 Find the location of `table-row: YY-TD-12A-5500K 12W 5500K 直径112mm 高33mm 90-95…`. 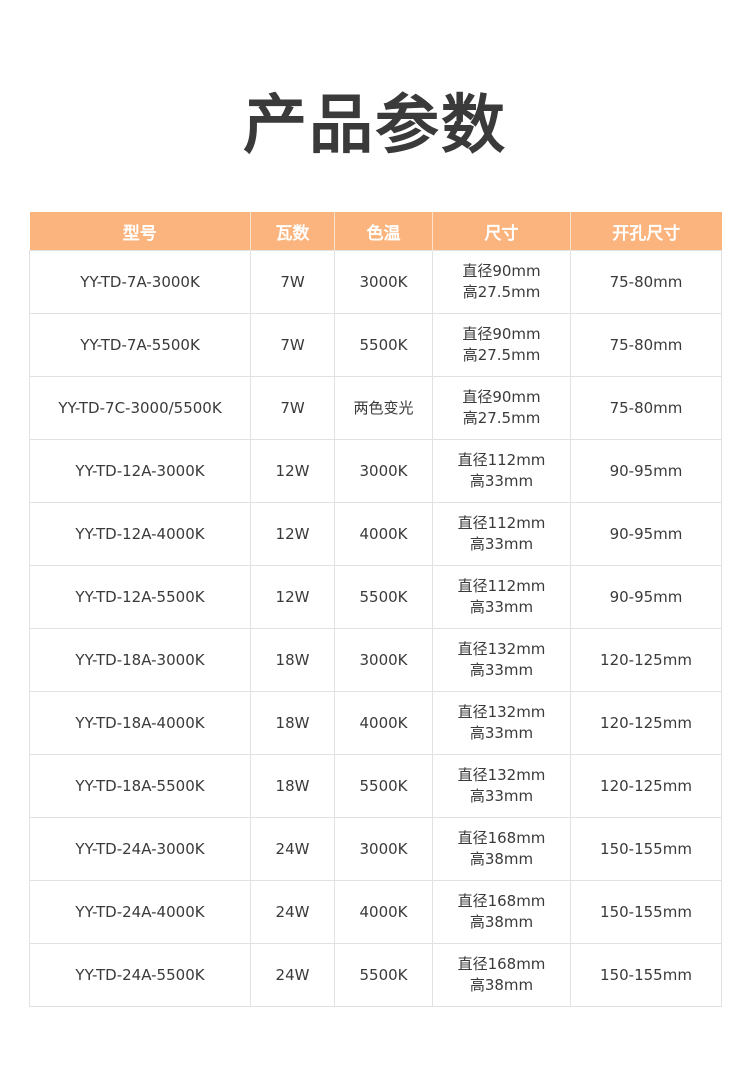

table-row: YY-TD-12A-5500K 12W 5500K 直径112mm 高33mm 90-95… is located at coordinates (375, 597).